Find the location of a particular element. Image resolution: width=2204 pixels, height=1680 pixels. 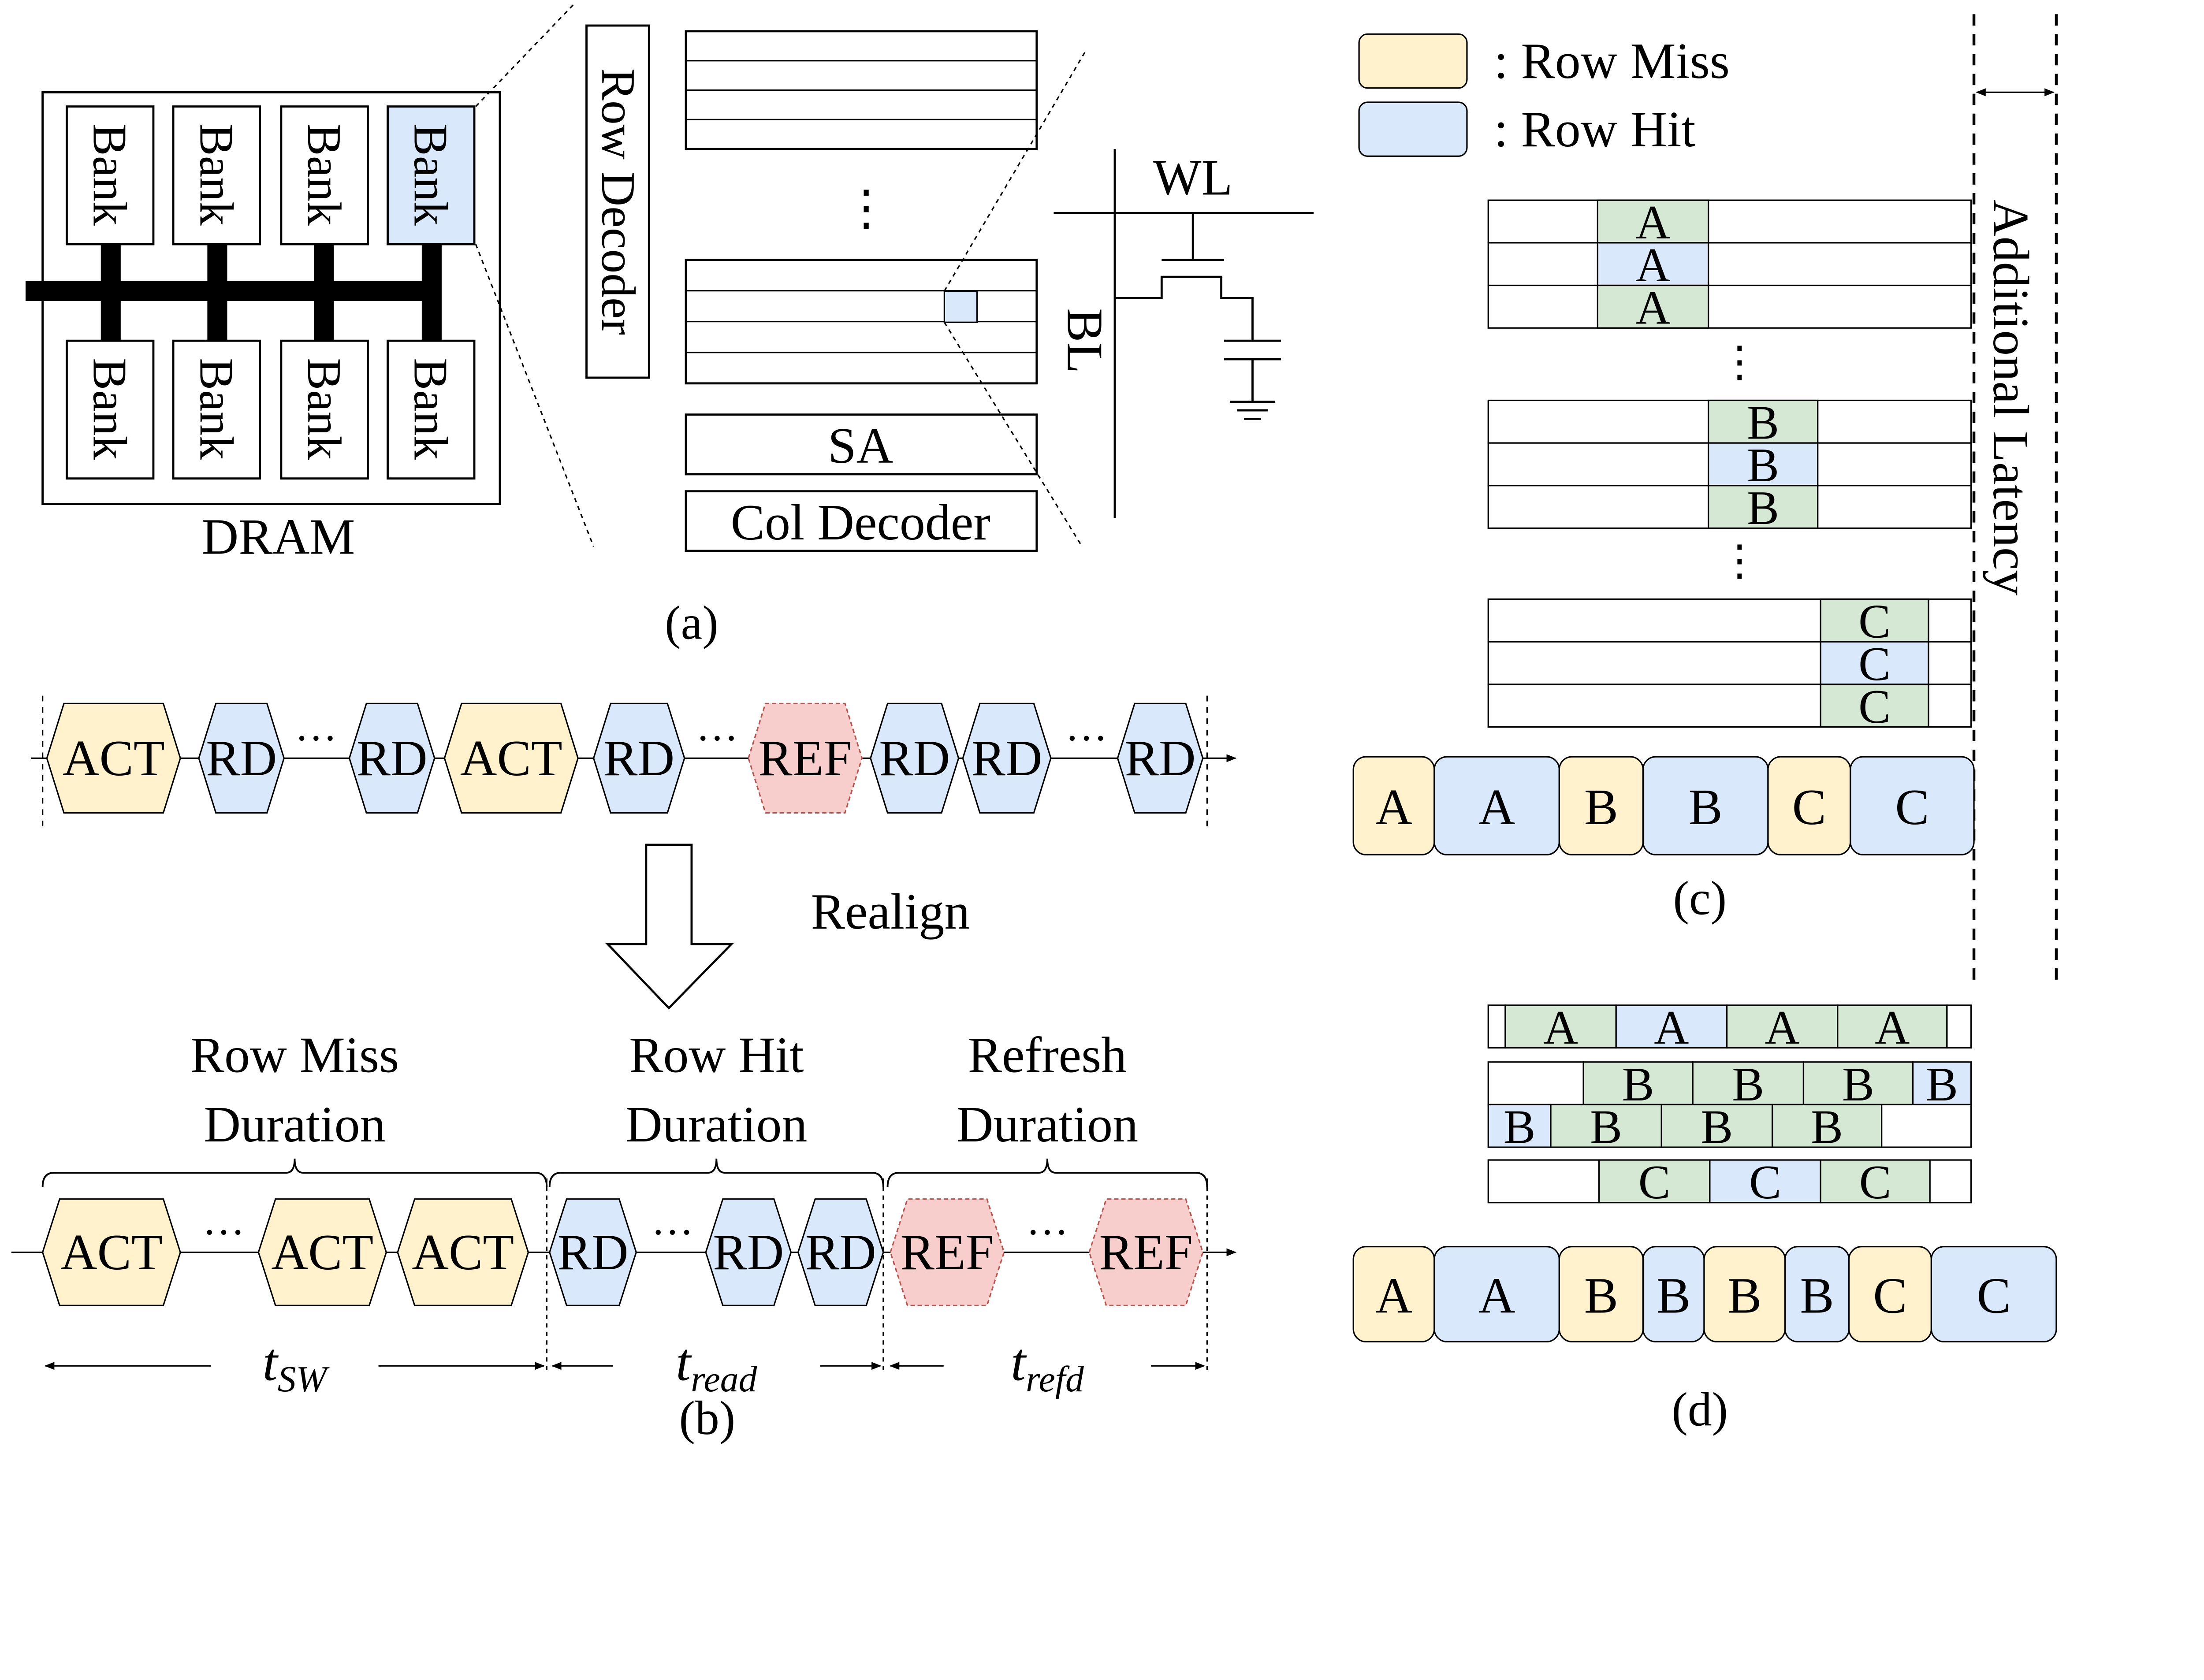

sense-amp-label: SA is located at coordinates (861, 446).